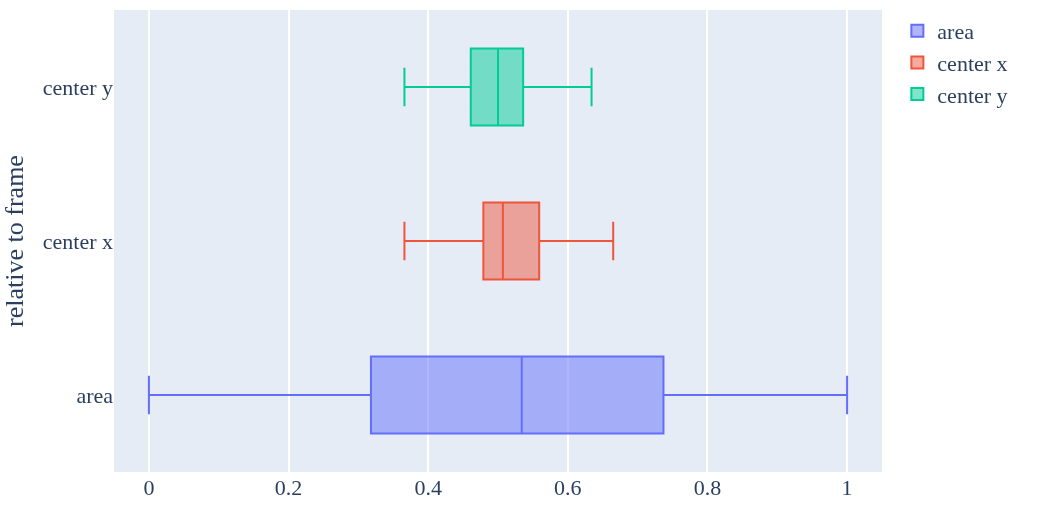 The image size is (1052, 512). Describe the element at coordinates (149, 487) in the screenshot. I see `x-tick-label: 0` at that location.